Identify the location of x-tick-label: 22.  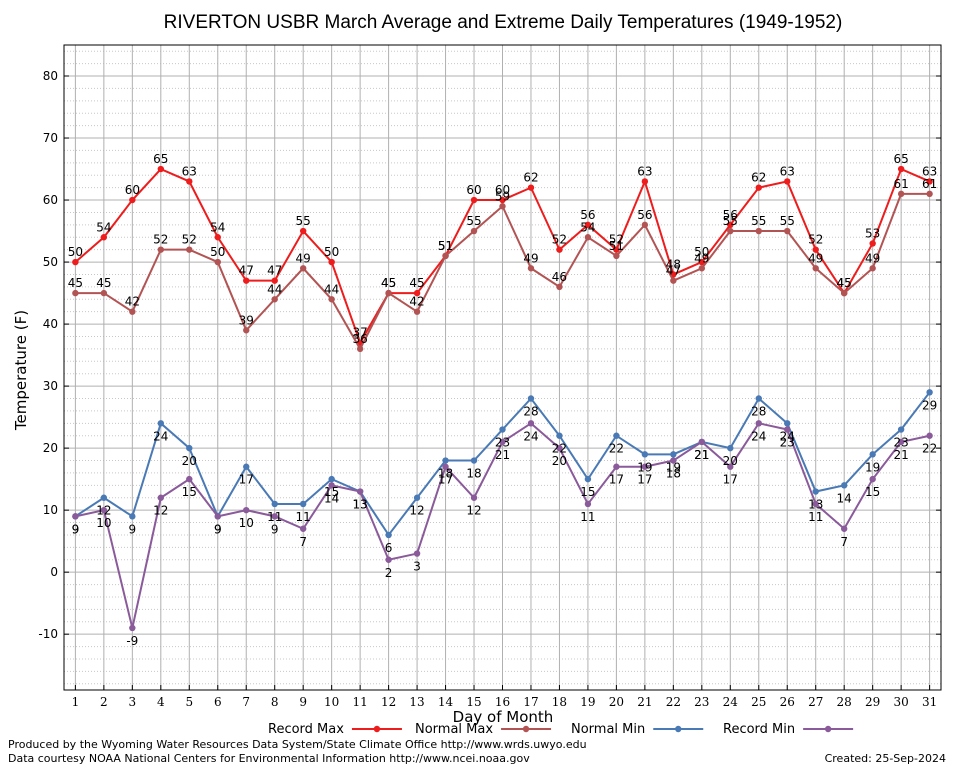
(673, 702).